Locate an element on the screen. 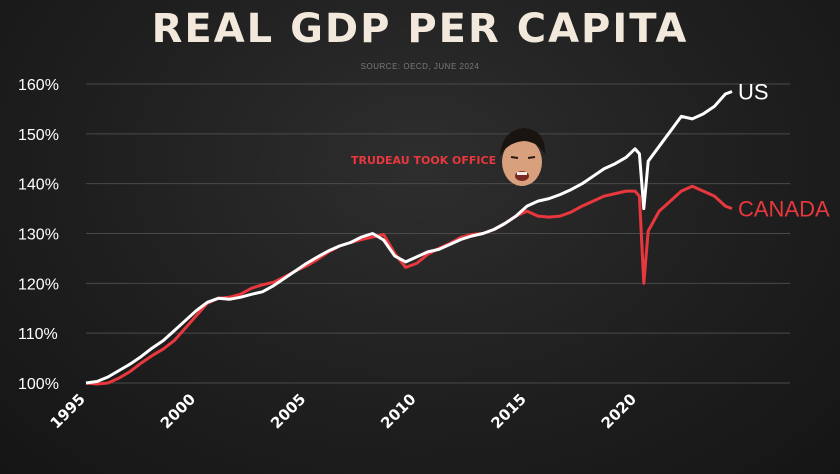  y-tick-label: 130% is located at coordinates (38, 235).